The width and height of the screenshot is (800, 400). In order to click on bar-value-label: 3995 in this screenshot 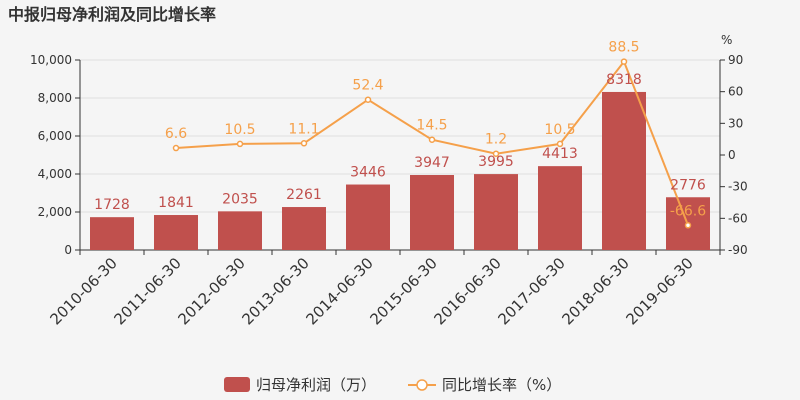, I will do `click(496, 162)`.